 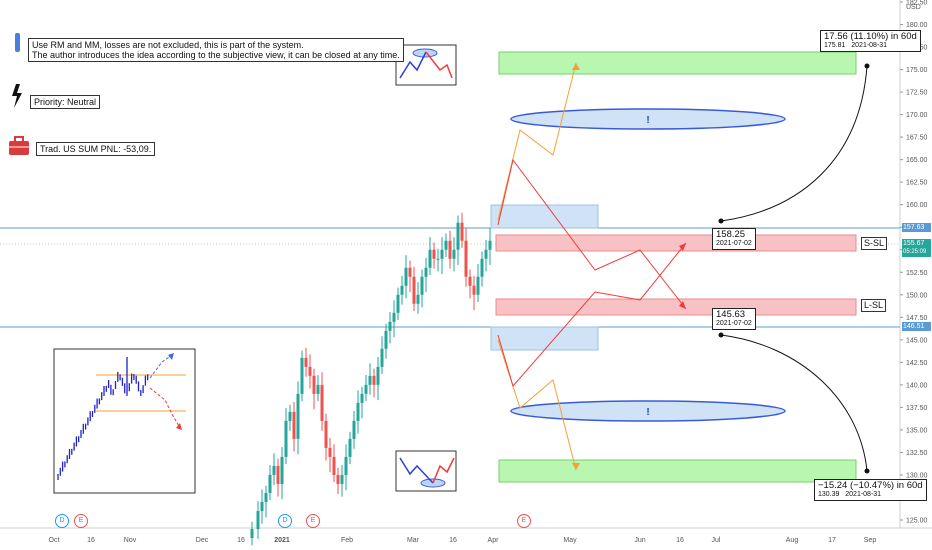 What do you see at coordinates (917, 453) in the screenshot?
I see `price-tick-label: 132.50` at bounding box center [917, 453].